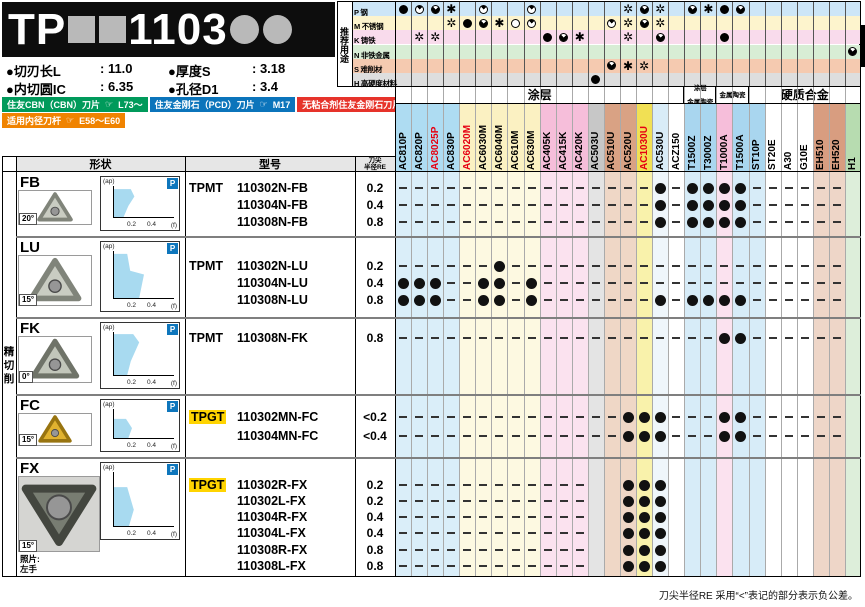 The height and width of the screenshot is (607, 865). Describe the element at coordinates (124, 506) in the screenshot. I see `chart-blue-region` at that location.